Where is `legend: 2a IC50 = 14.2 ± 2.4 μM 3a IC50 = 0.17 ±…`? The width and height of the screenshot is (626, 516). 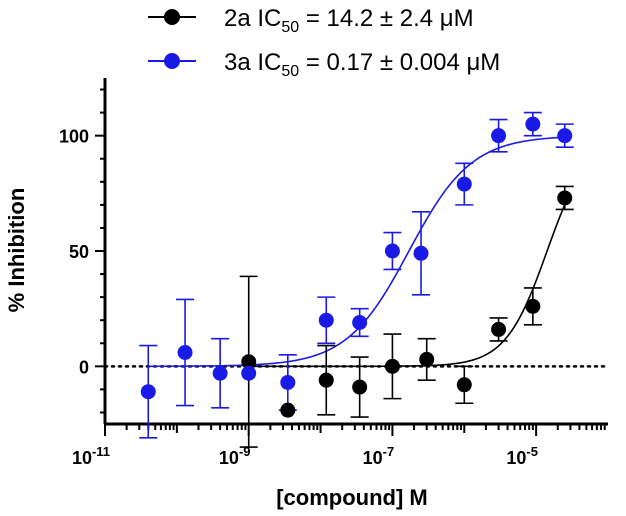 legend: 2a IC50 = 14.2 ± 2.4 μM 3a IC50 = 0.17 ±… is located at coordinates (324, 42).